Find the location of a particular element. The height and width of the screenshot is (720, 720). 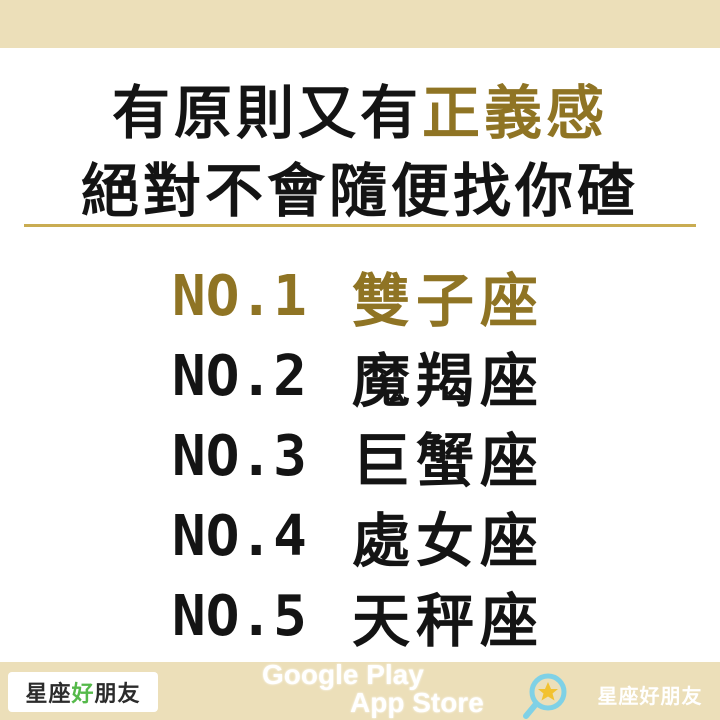

ranking-row: NO.4 處女座 is located at coordinates (432, 536).